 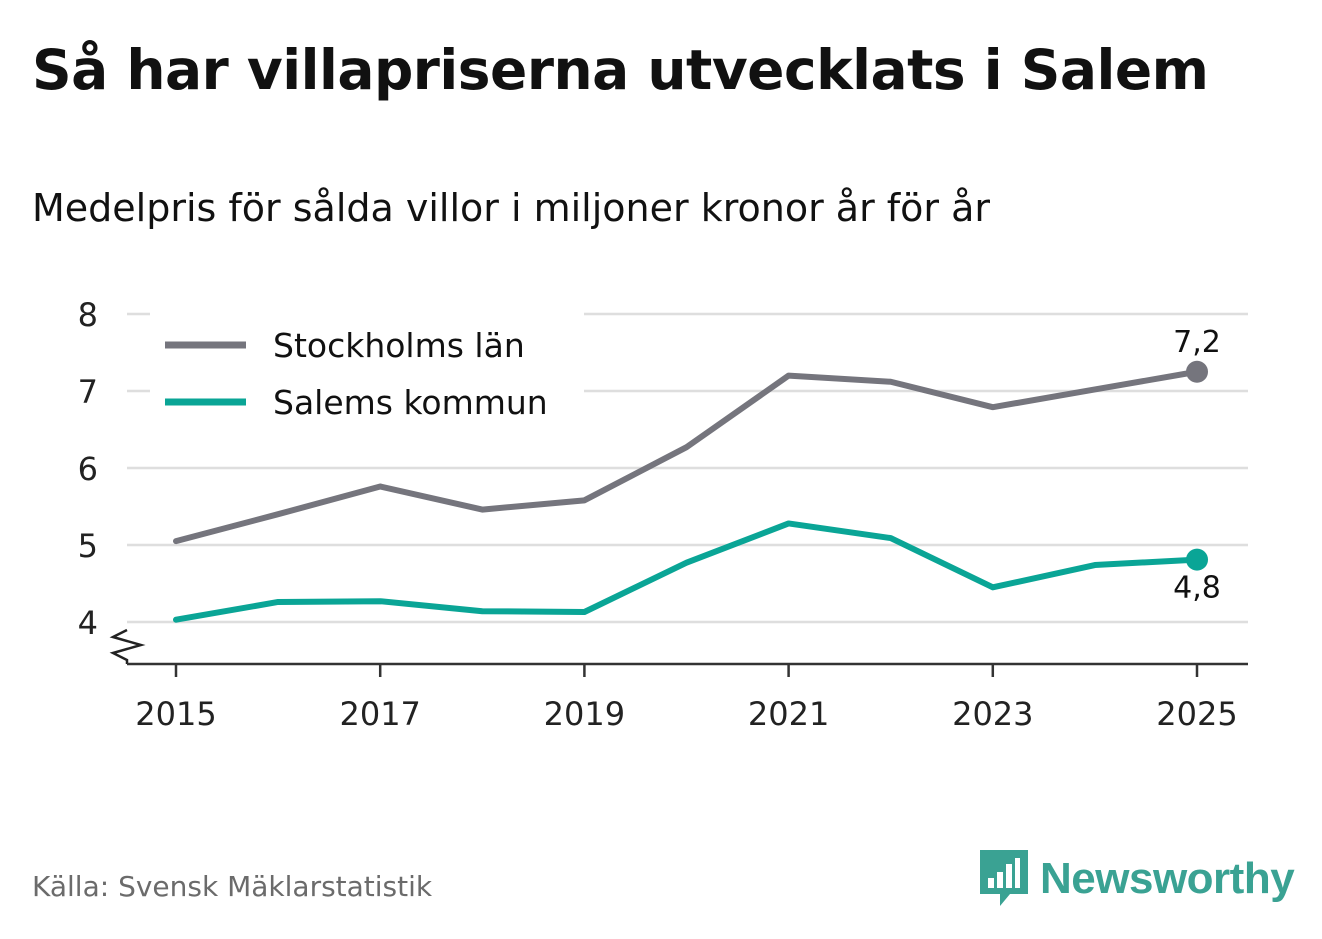 I want to click on brand-logo: Newsworthy, so click(x=1137, y=879).